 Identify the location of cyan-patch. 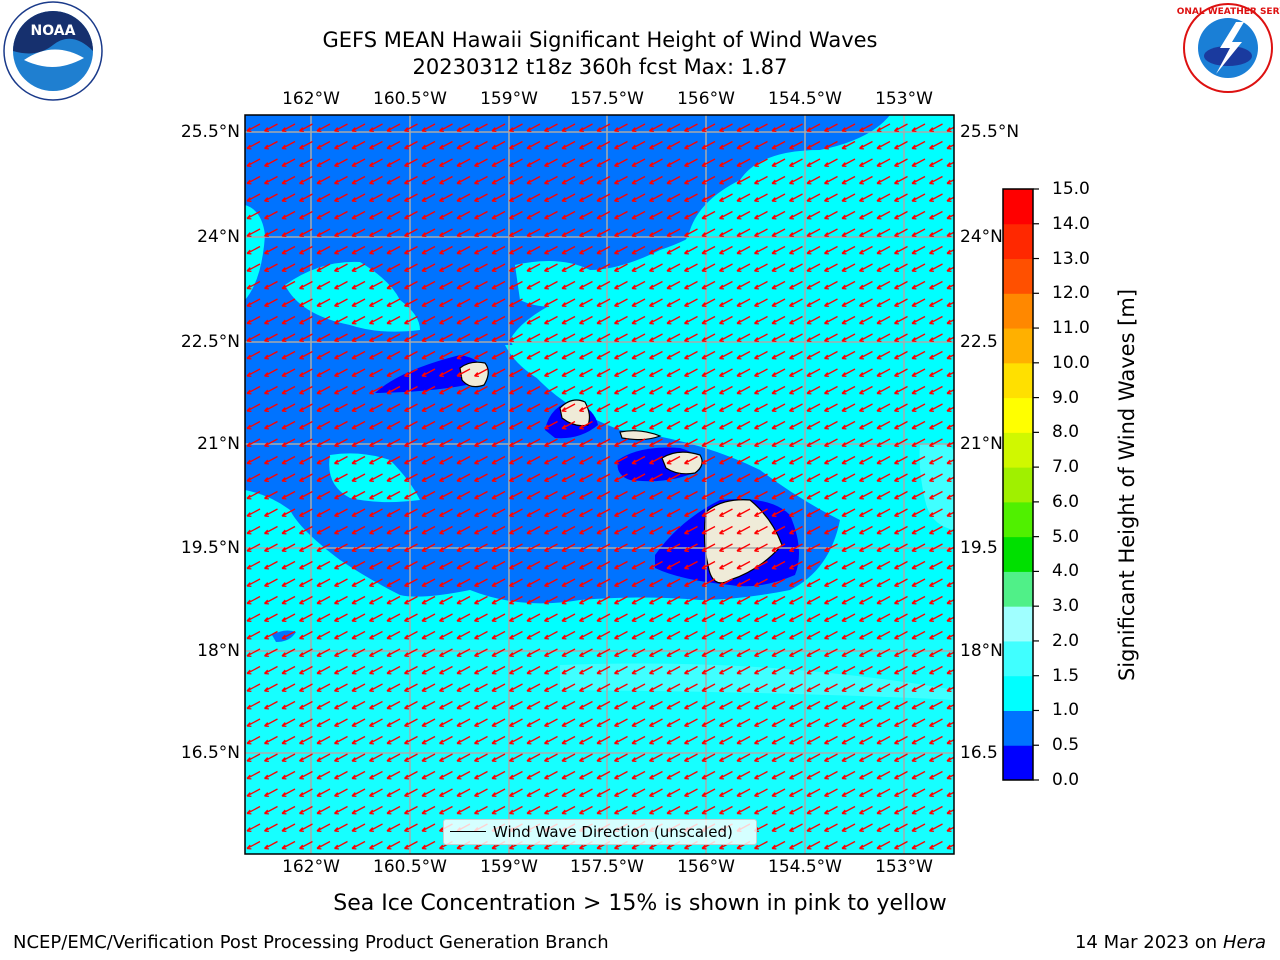
(255, 252).